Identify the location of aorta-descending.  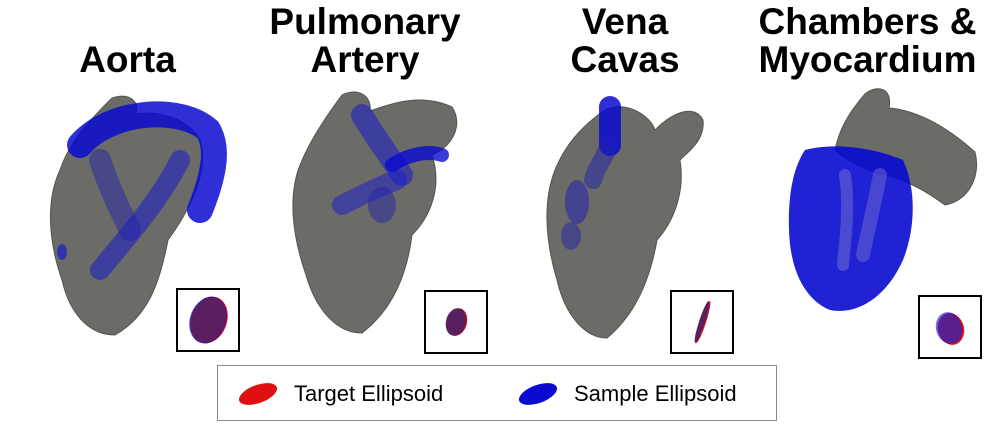
(140, 215).